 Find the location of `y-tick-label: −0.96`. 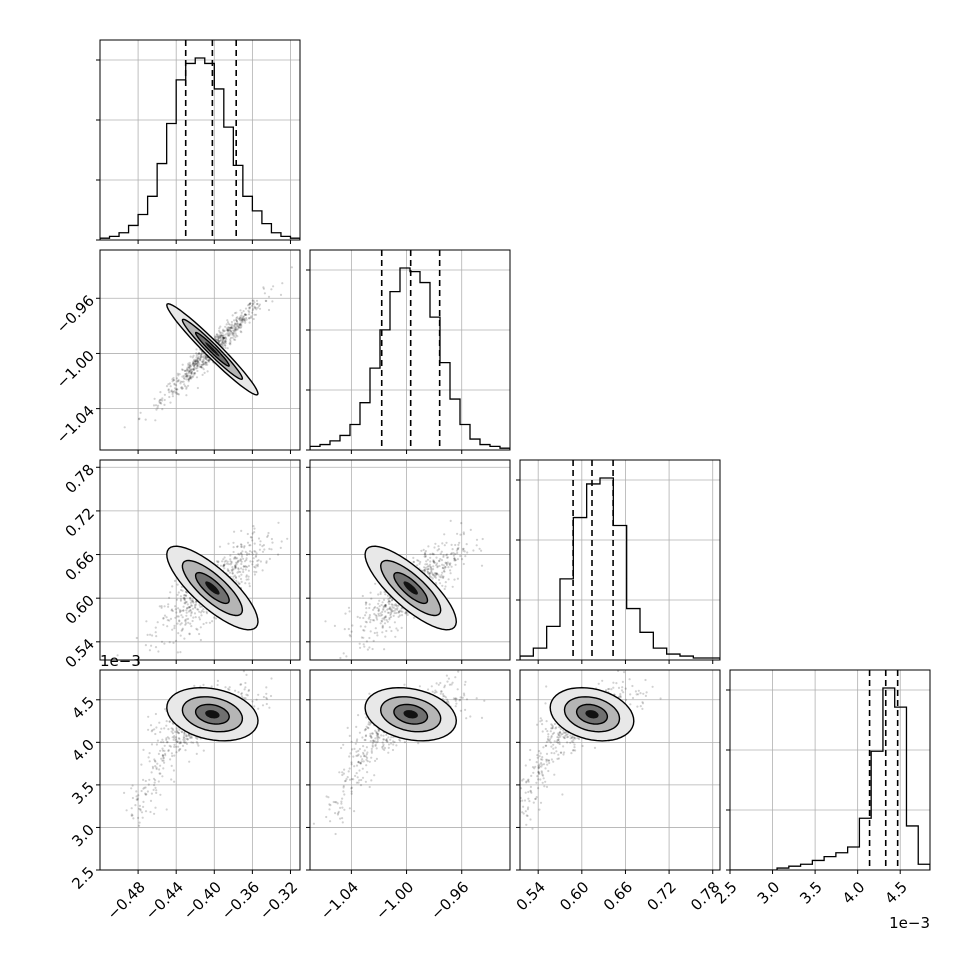

y-tick-label: −0.96 is located at coordinates (75, 314).